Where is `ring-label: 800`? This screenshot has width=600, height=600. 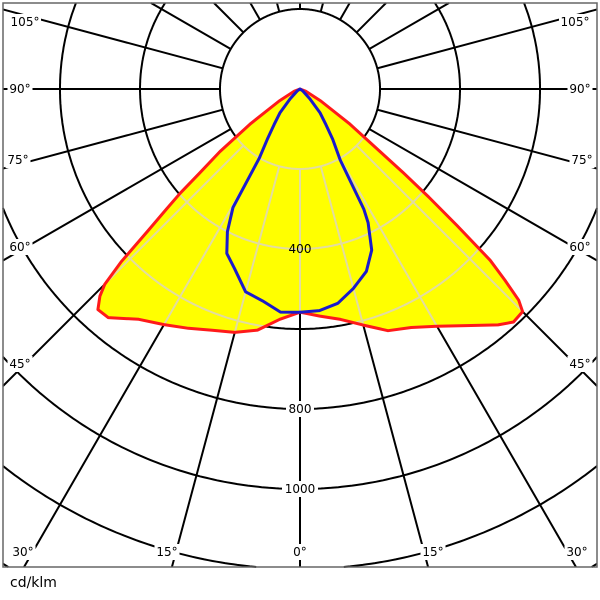 ring-label: 800 is located at coordinates (300, 409).